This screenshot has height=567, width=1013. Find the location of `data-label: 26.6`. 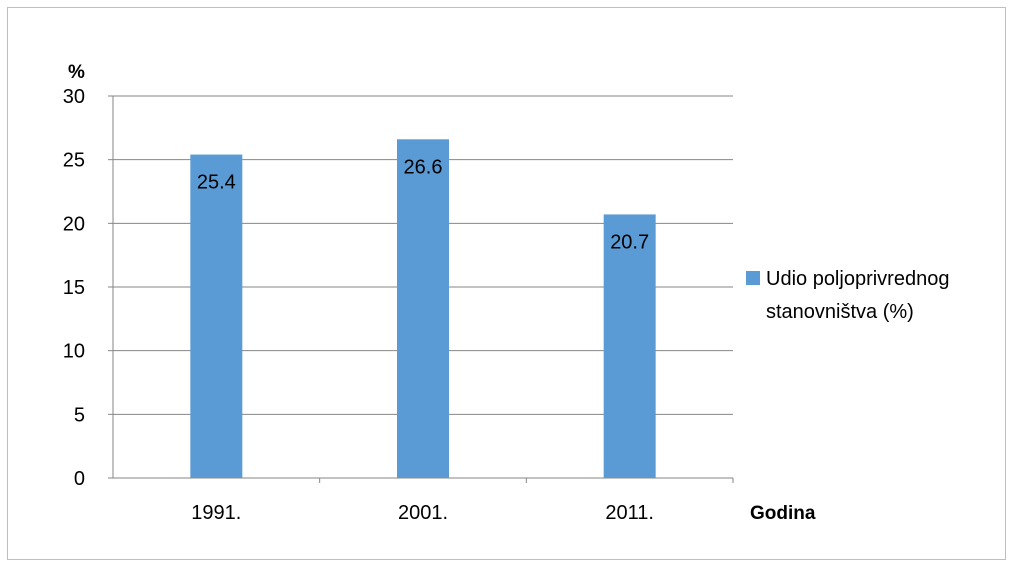

data-label: 26.6 is located at coordinates (423, 167).